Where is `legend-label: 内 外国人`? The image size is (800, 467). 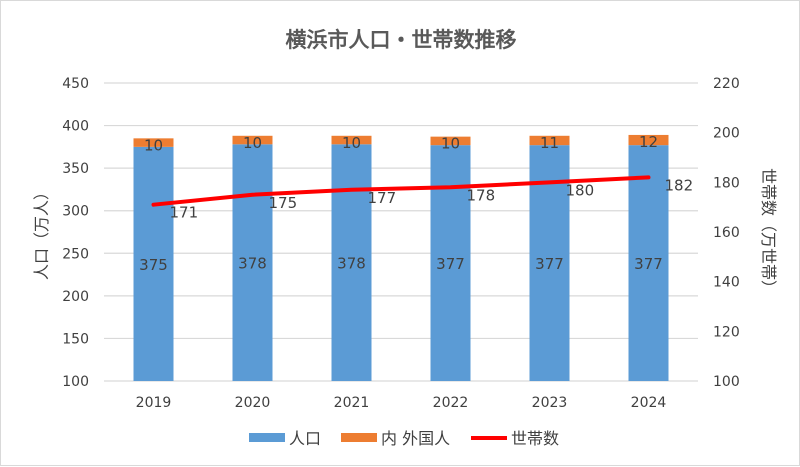 legend-label: 内 外国人 is located at coordinates (415, 438).